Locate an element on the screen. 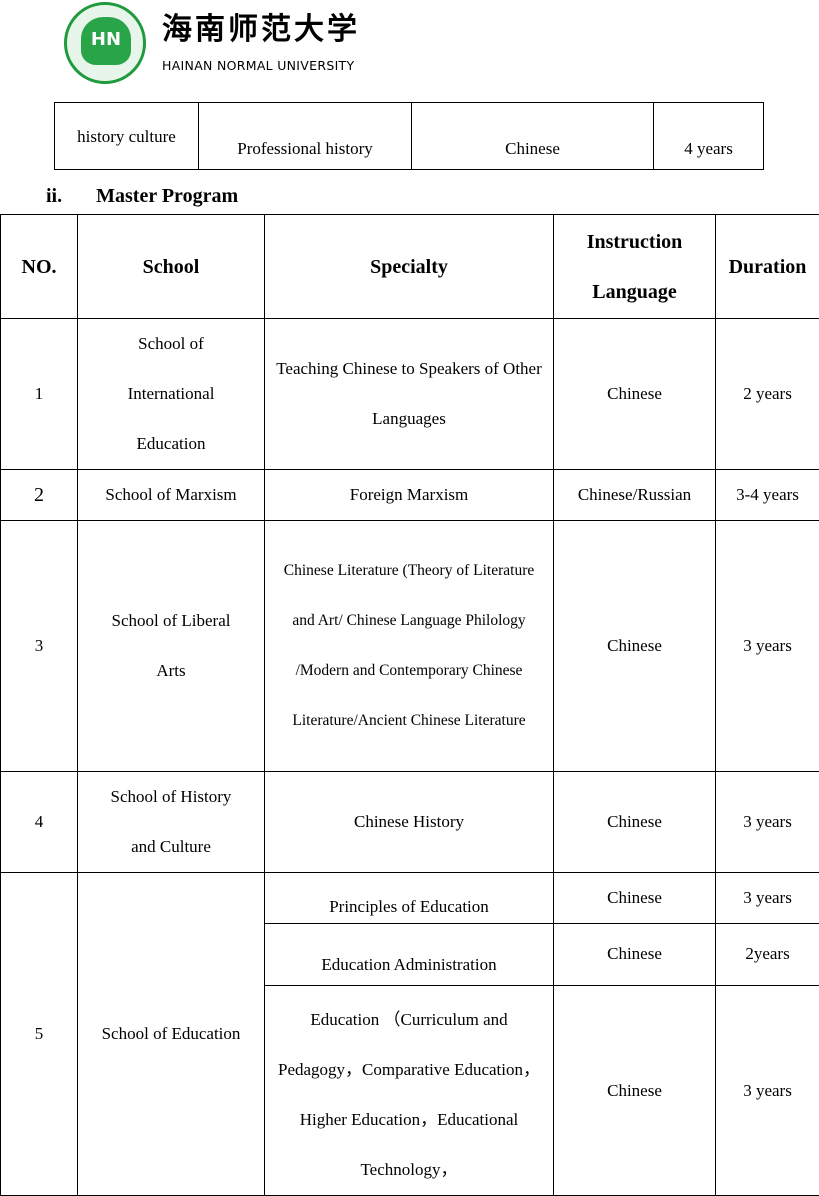  cell-duration: 3-4 years is located at coordinates (767, 495).